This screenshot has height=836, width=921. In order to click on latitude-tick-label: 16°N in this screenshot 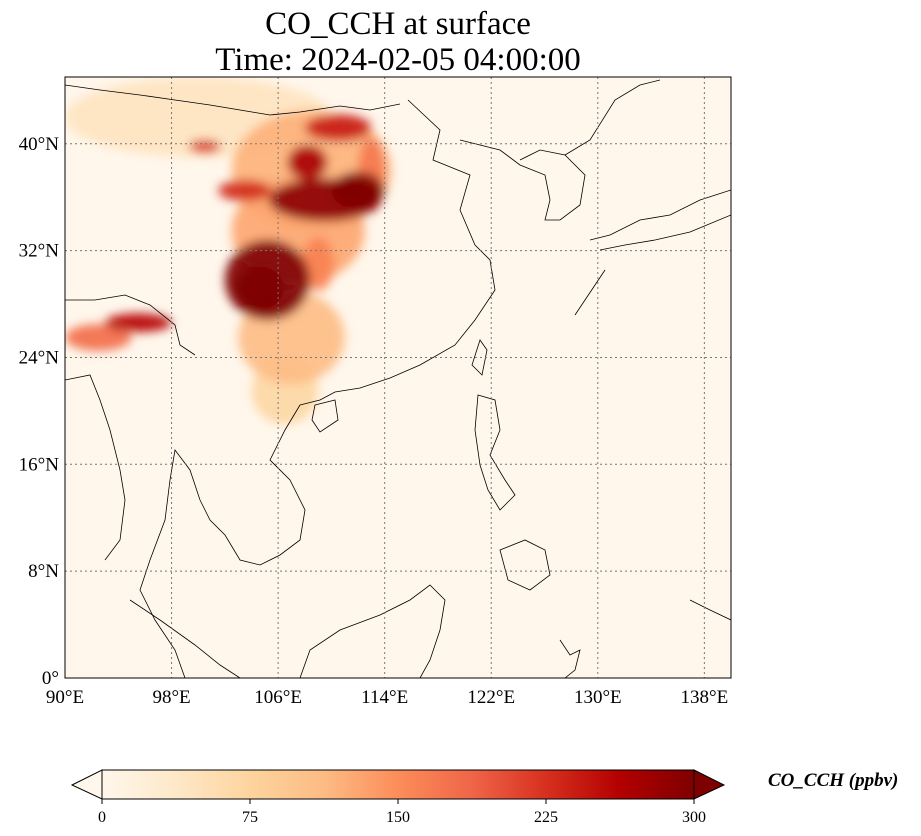, I will do `click(39, 464)`.